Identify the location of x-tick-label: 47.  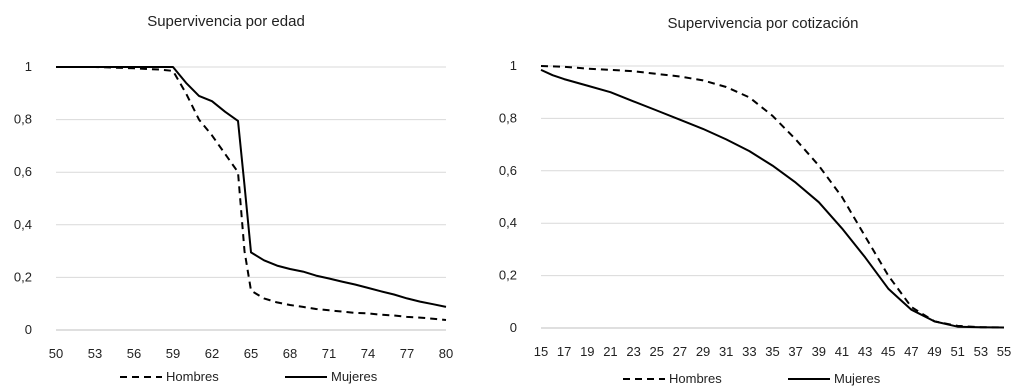
(911, 351).